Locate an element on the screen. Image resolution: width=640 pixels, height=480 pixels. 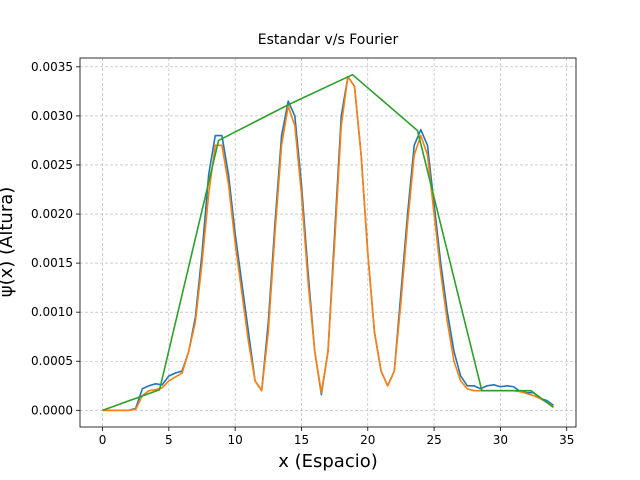
x-tick-label: 30 is located at coordinates (500, 440).